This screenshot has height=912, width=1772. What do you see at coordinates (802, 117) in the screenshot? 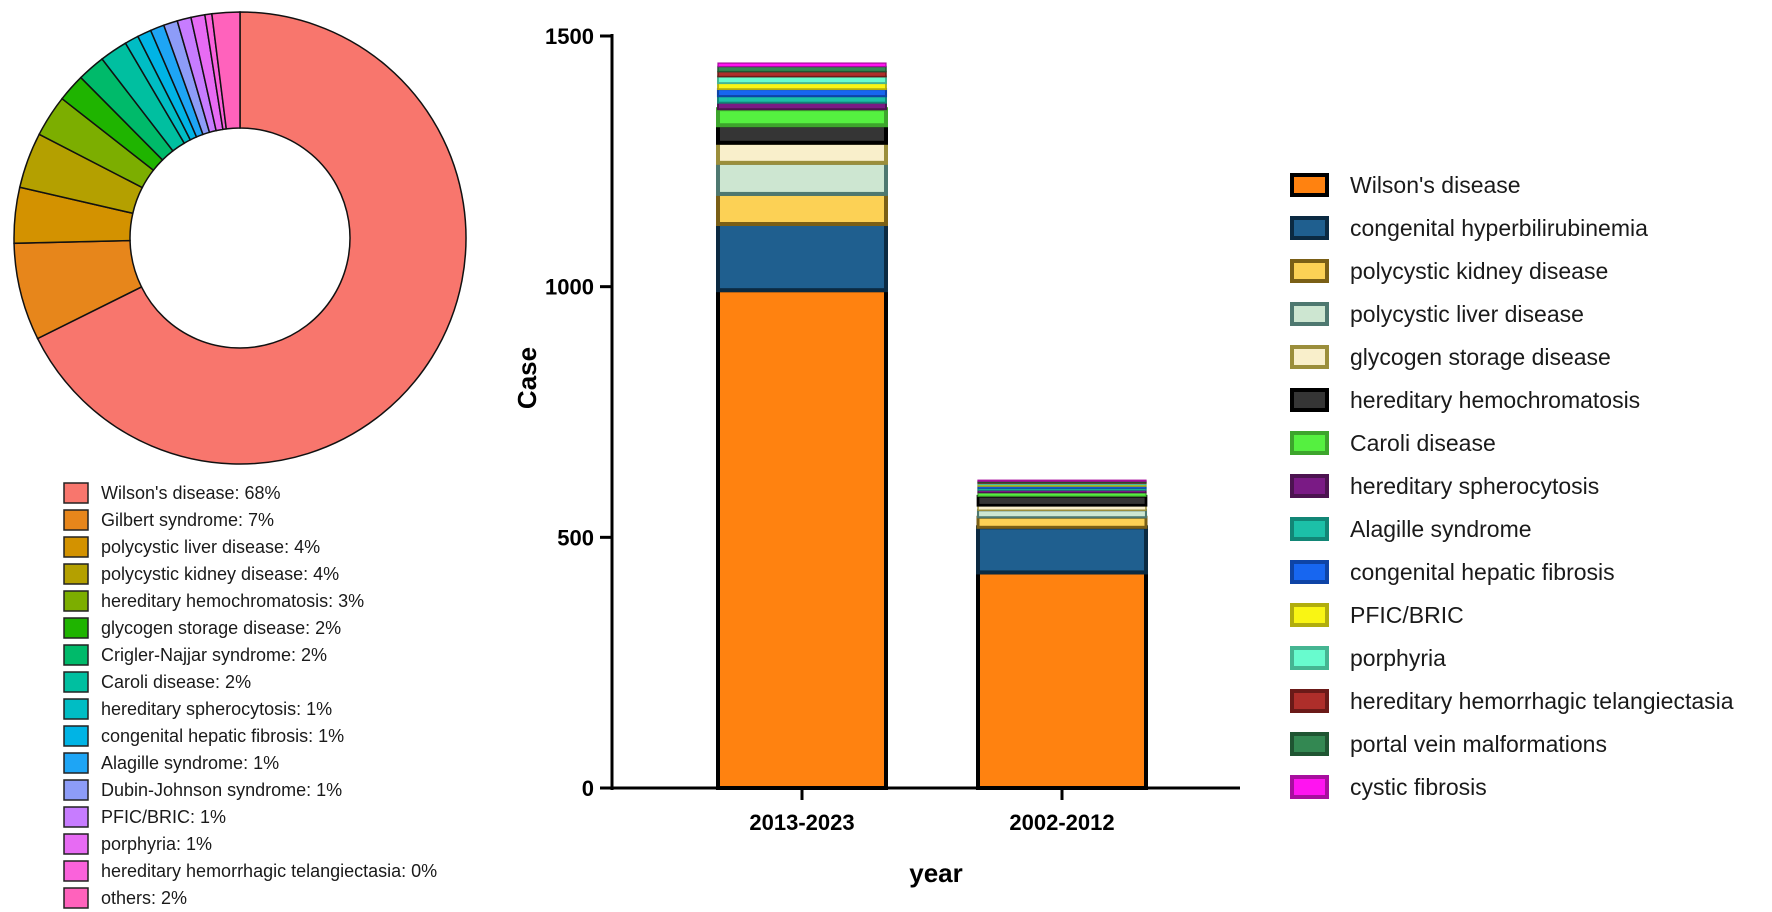
I see `bar-segment-caroli-disease` at bounding box center [802, 117].